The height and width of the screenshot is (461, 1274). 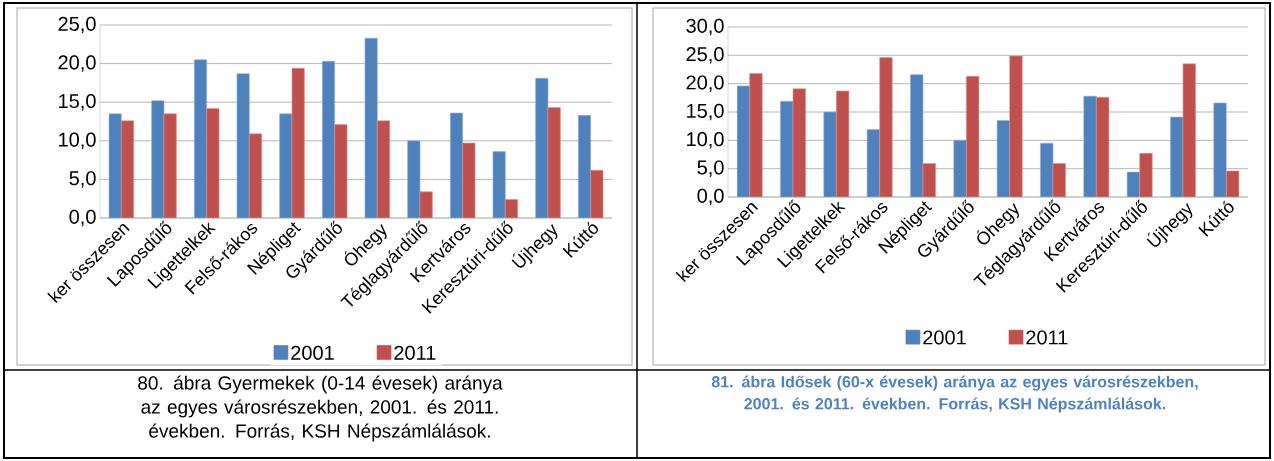 I want to click on text: 81. ábra Idősek (60-x évesek) aránya az egyes városrészekben, 2001. és 2011. években. Forrás, KSH Népszámlálások., so click(x=954, y=394).